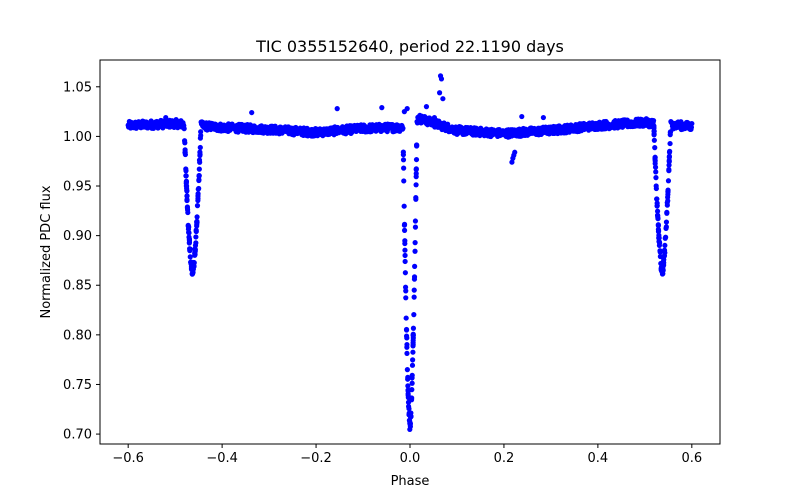 The height and width of the screenshot is (500, 800). I want to click on x-tick-label: 0.6, so click(691, 458).